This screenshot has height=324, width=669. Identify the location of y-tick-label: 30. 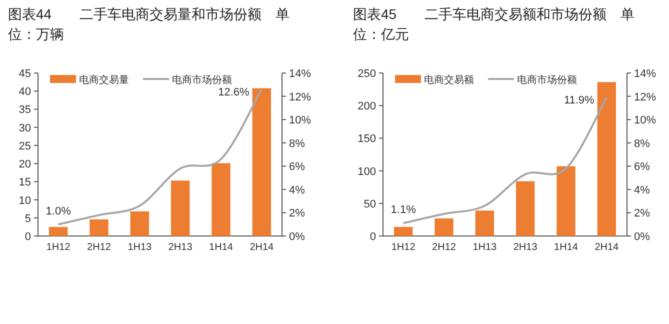
(24, 128).